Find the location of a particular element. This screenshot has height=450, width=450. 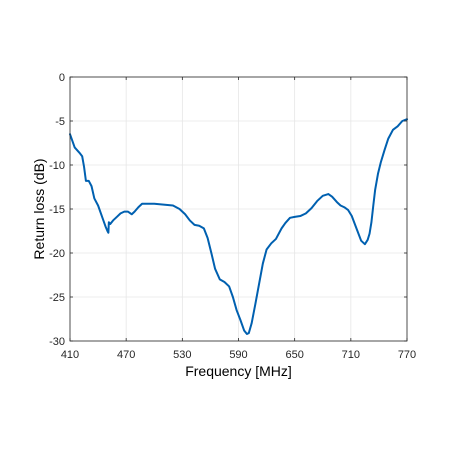

x-axis-label: Frequency [MHz] is located at coordinates (238, 371).